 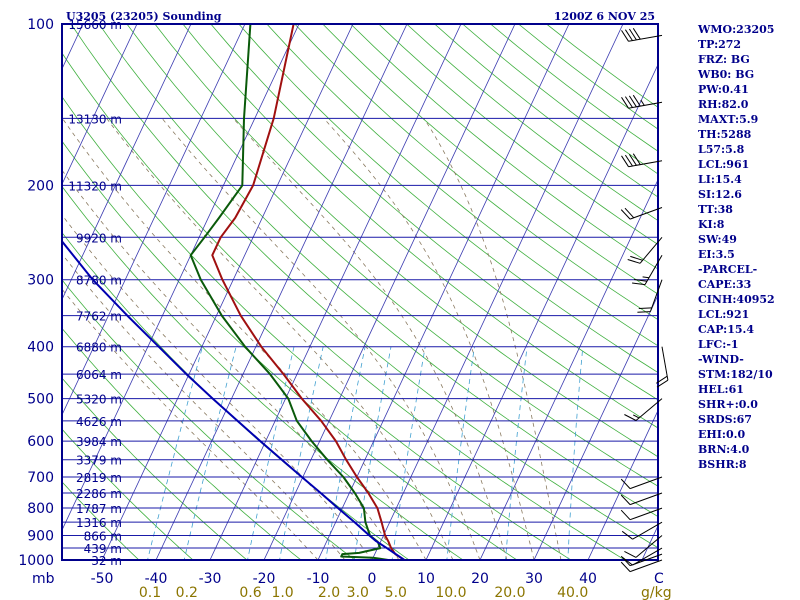 What do you see at coordinates (735, 374) in the screenshot?
I see `index-item: STM:182/10` at bounding box center [735, 374].